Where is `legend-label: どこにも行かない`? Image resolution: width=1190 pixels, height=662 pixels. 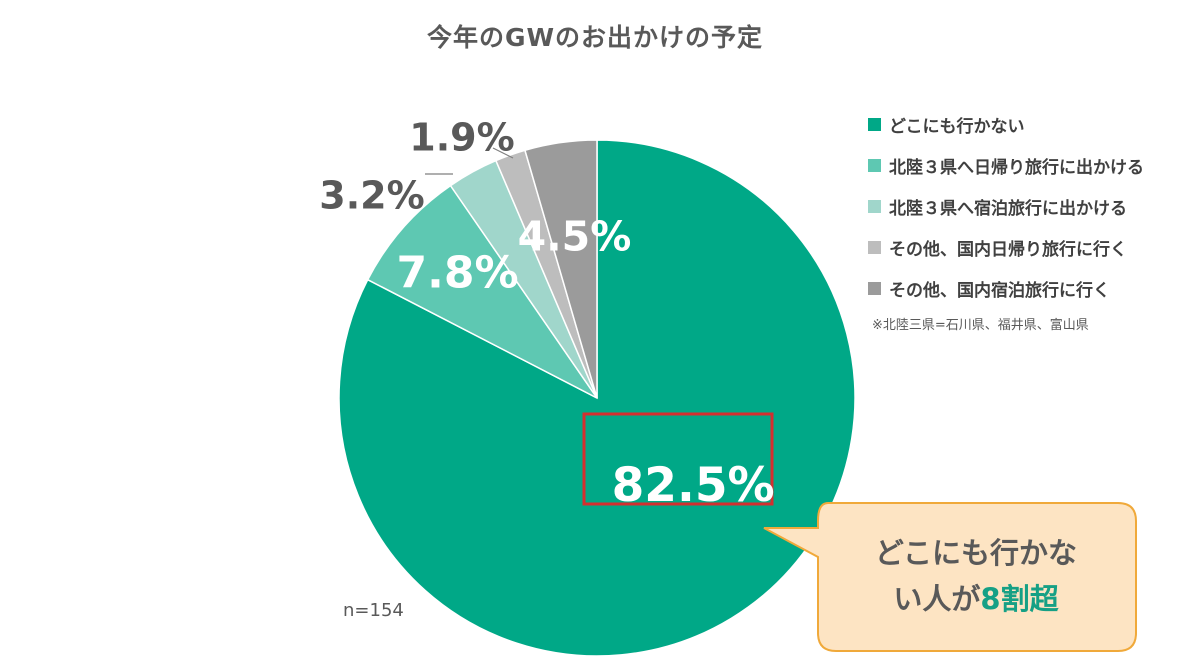
legend-label: どこにも行かない is located at coordinates (957, 127).